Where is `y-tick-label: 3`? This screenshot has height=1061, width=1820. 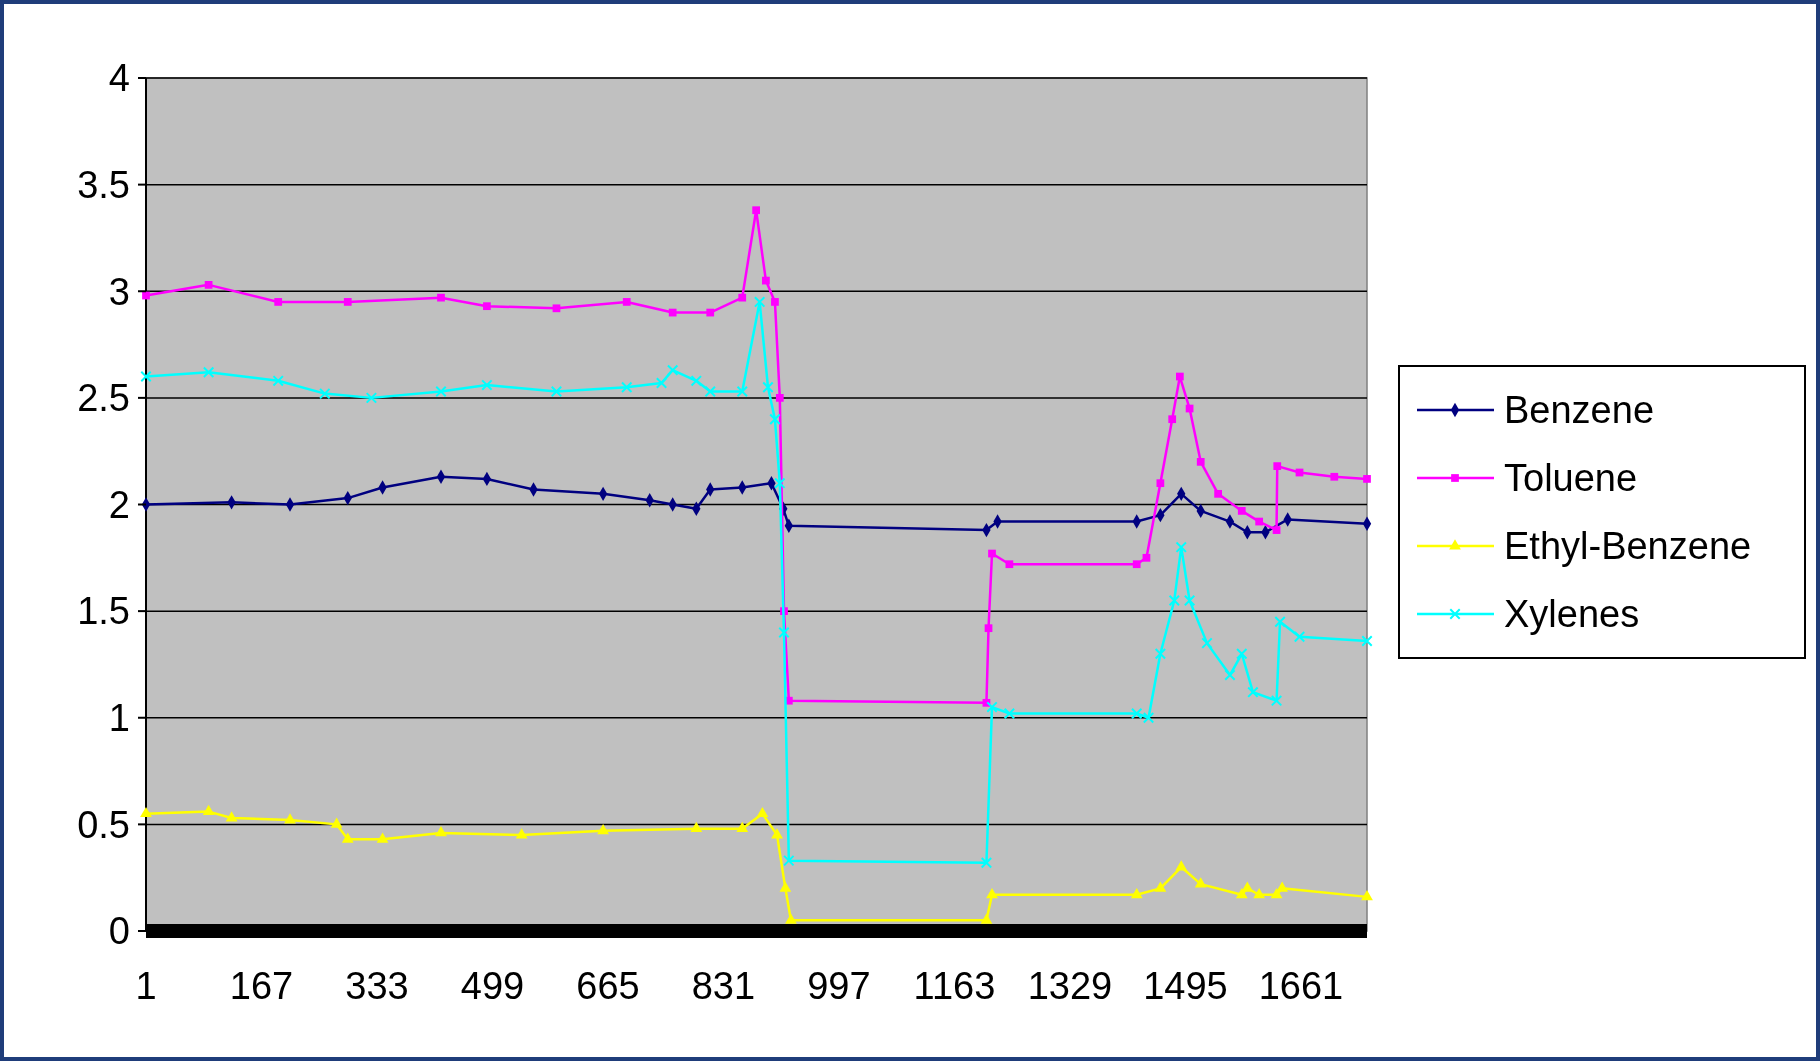 y-tick-label: 3 is located at coordinates (119, 291).